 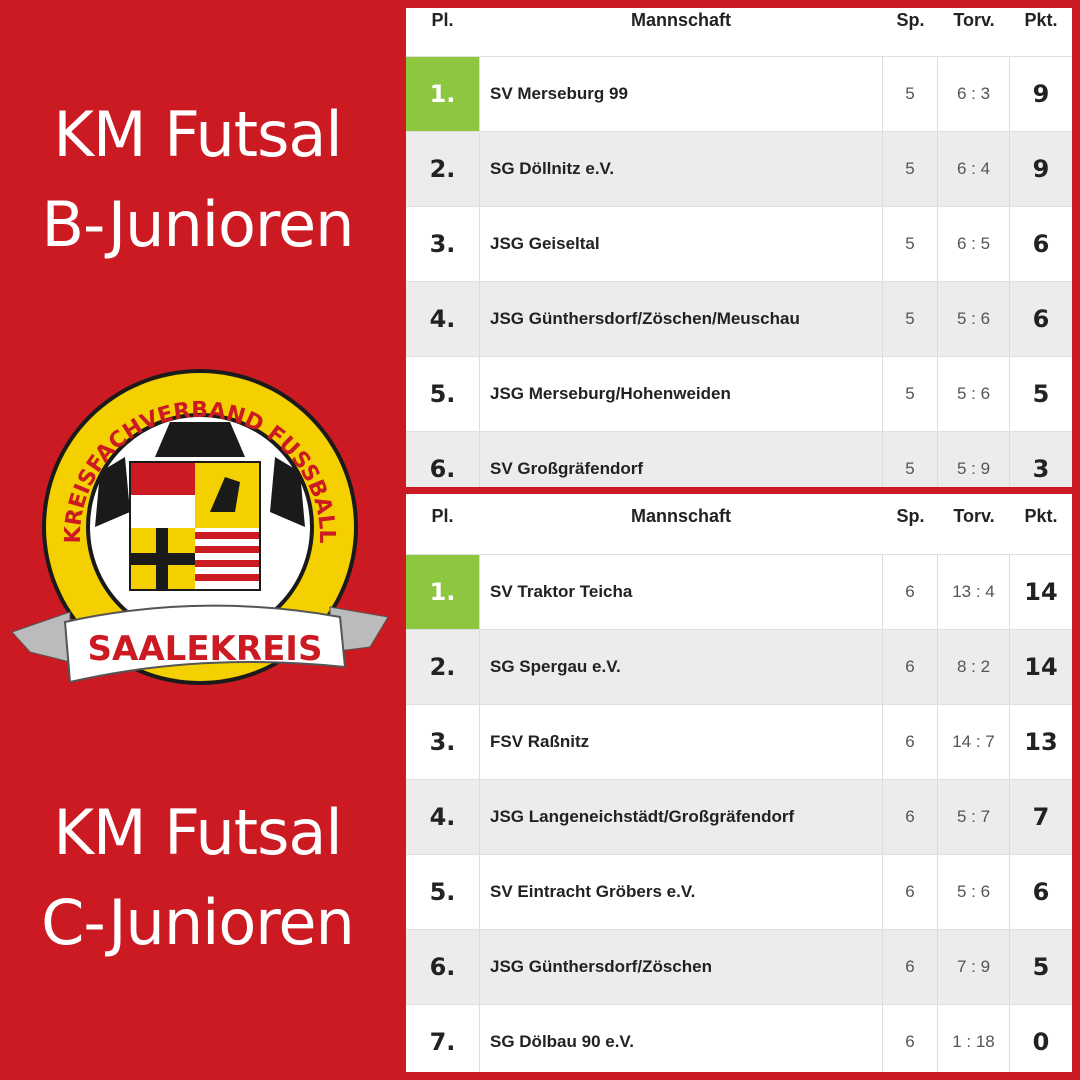 I want to click on team-name-cell: JSG Langeneichstädt/Großgräfendorf, so click(x=681, y=817).